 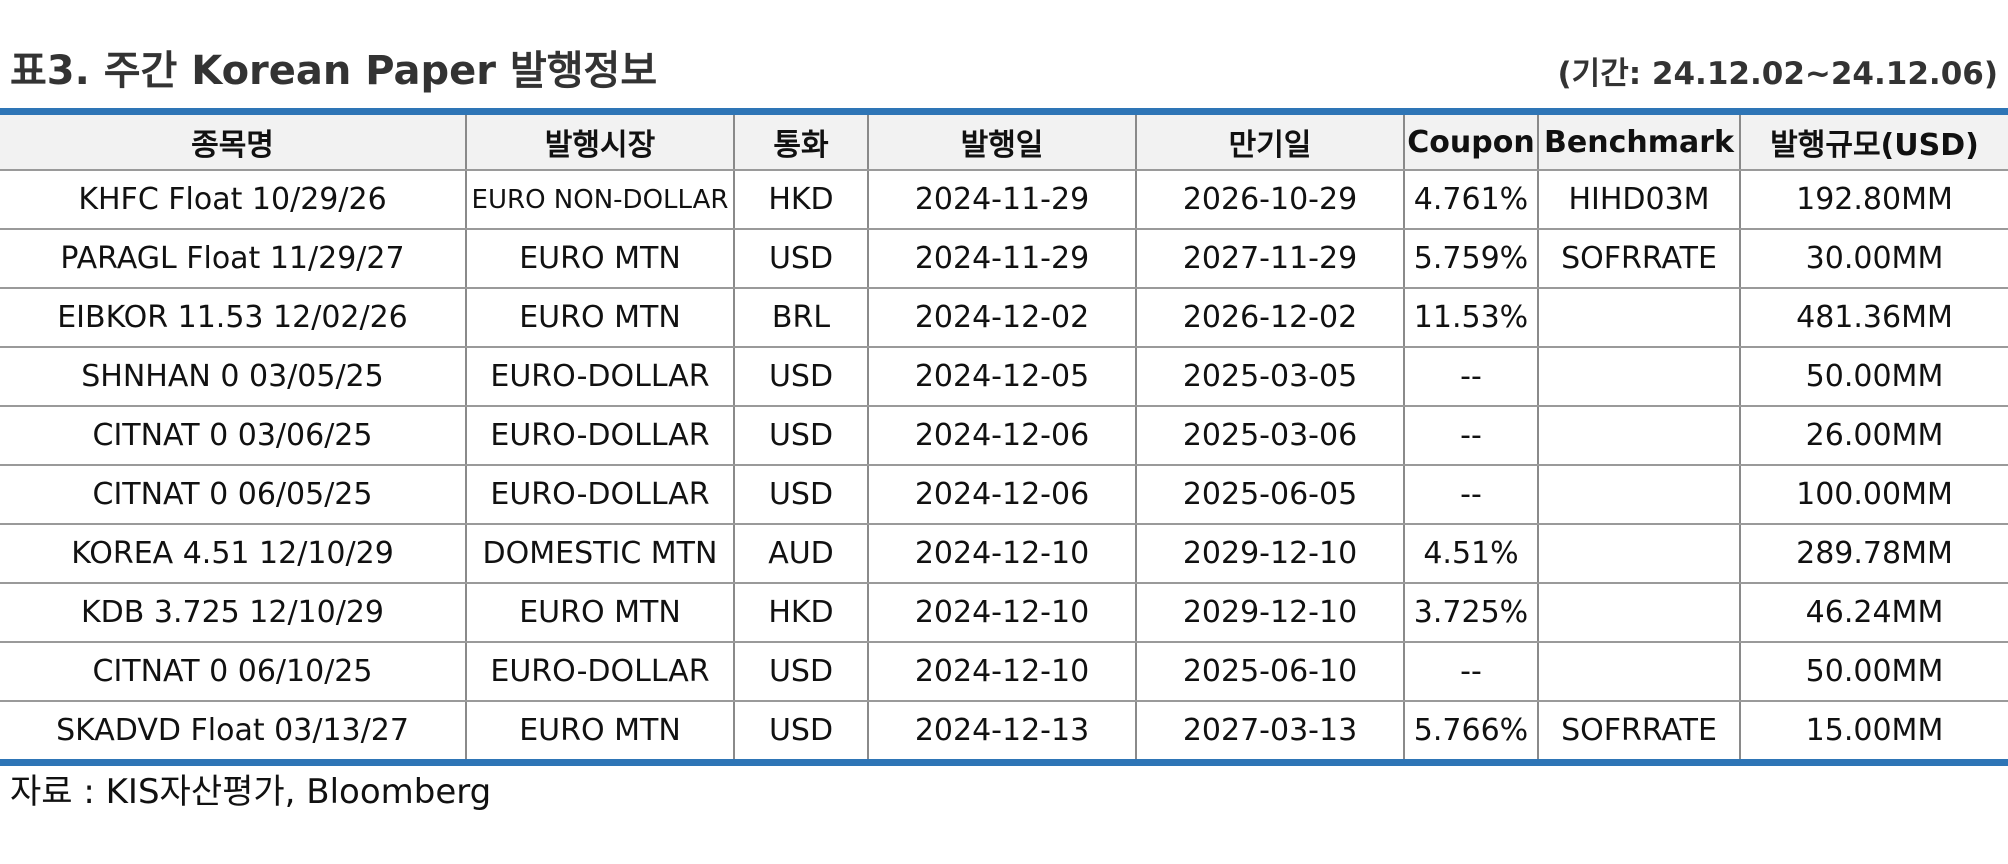 I want to click on cell-issue-size: 192.80MM, so click(x=1873, y=200).